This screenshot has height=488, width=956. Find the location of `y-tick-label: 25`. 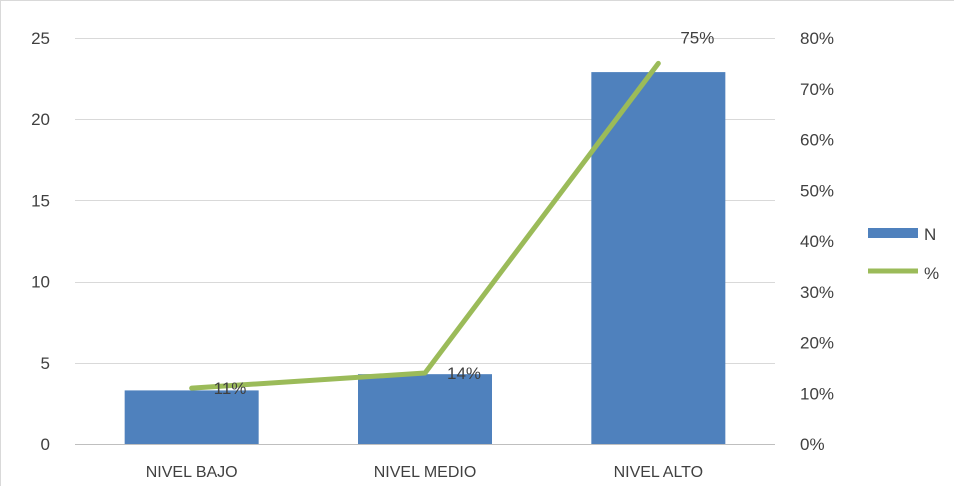

y-tick-label: 25 is located at coordinates (40, 38).